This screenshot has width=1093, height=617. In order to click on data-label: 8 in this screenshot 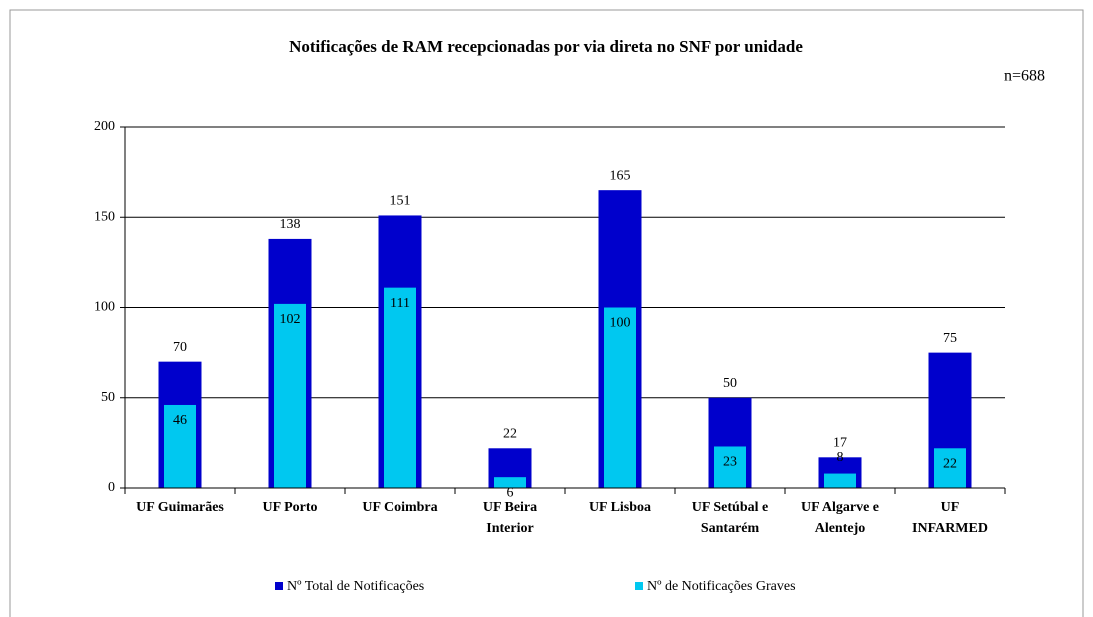, I will do `click(840, 457)`.